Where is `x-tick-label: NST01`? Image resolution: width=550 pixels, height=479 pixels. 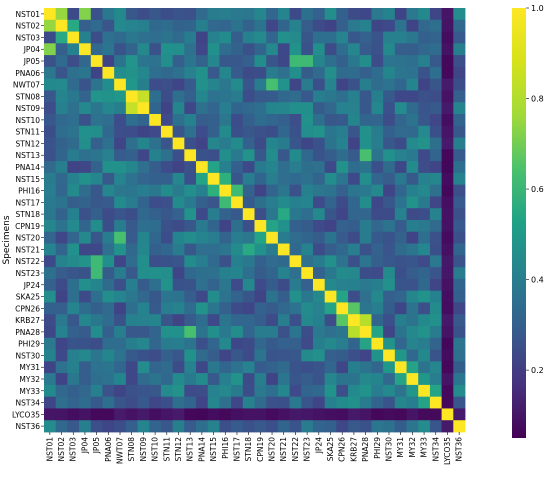 x-tick-label: NST01 is located at coordinates (49, 449).